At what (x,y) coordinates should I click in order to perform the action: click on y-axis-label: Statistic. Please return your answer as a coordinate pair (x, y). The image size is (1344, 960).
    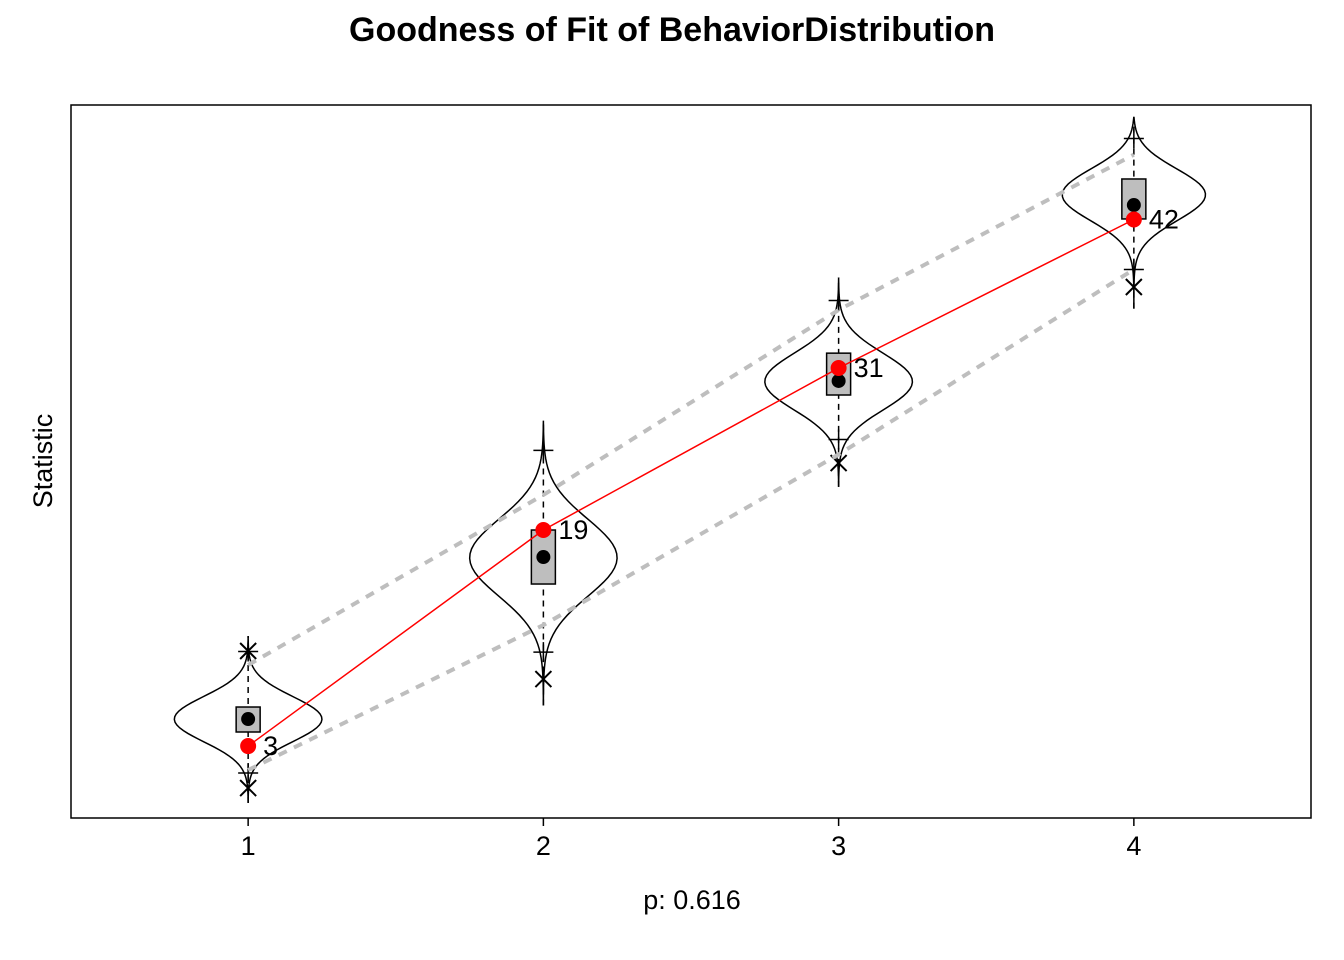
    Looking at the image, I should click on (43, 461).